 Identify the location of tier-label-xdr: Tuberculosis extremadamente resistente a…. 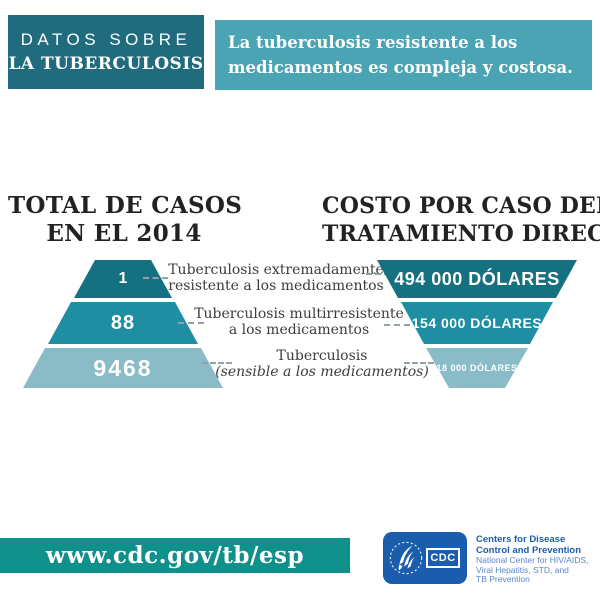
(276, 278).